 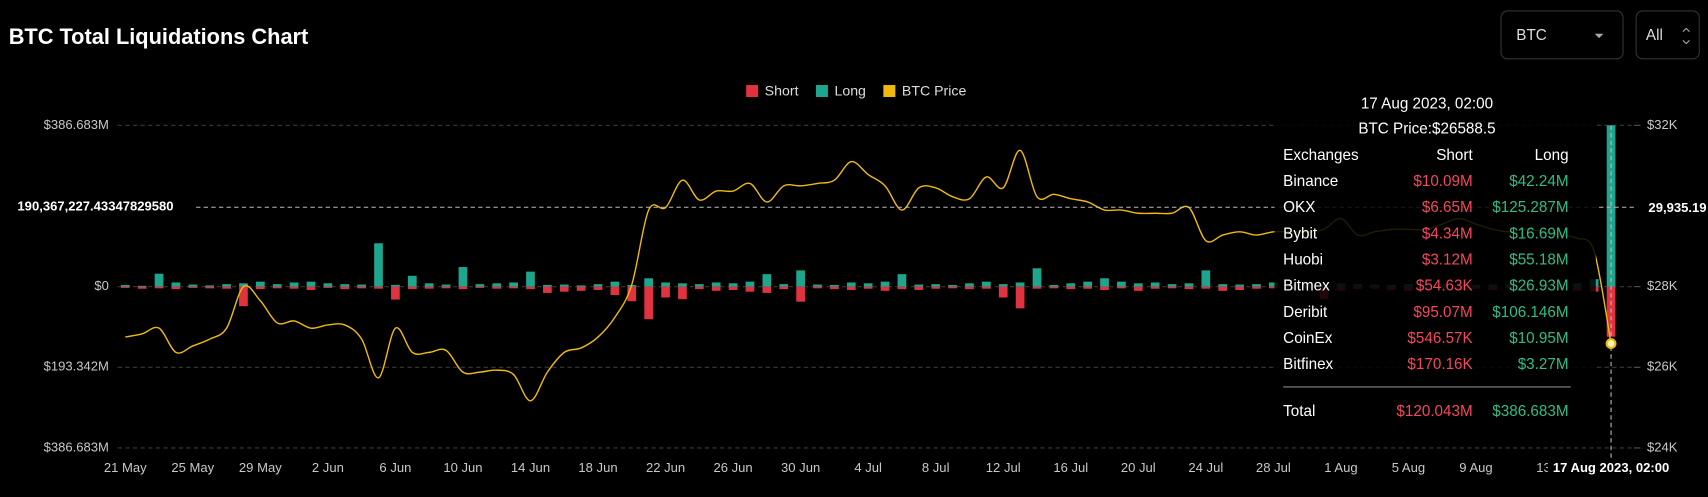 I want to click on tooltip-total: Total, so click(x=1299, y=411).